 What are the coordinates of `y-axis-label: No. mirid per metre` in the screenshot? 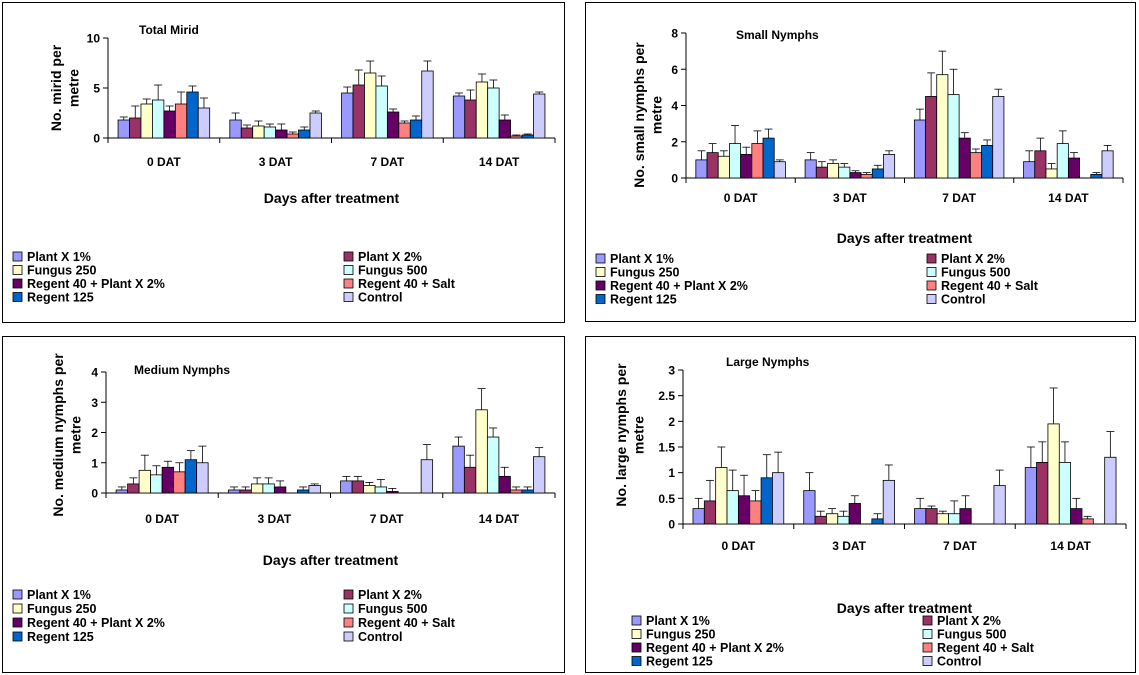 It's located at (65, 87).